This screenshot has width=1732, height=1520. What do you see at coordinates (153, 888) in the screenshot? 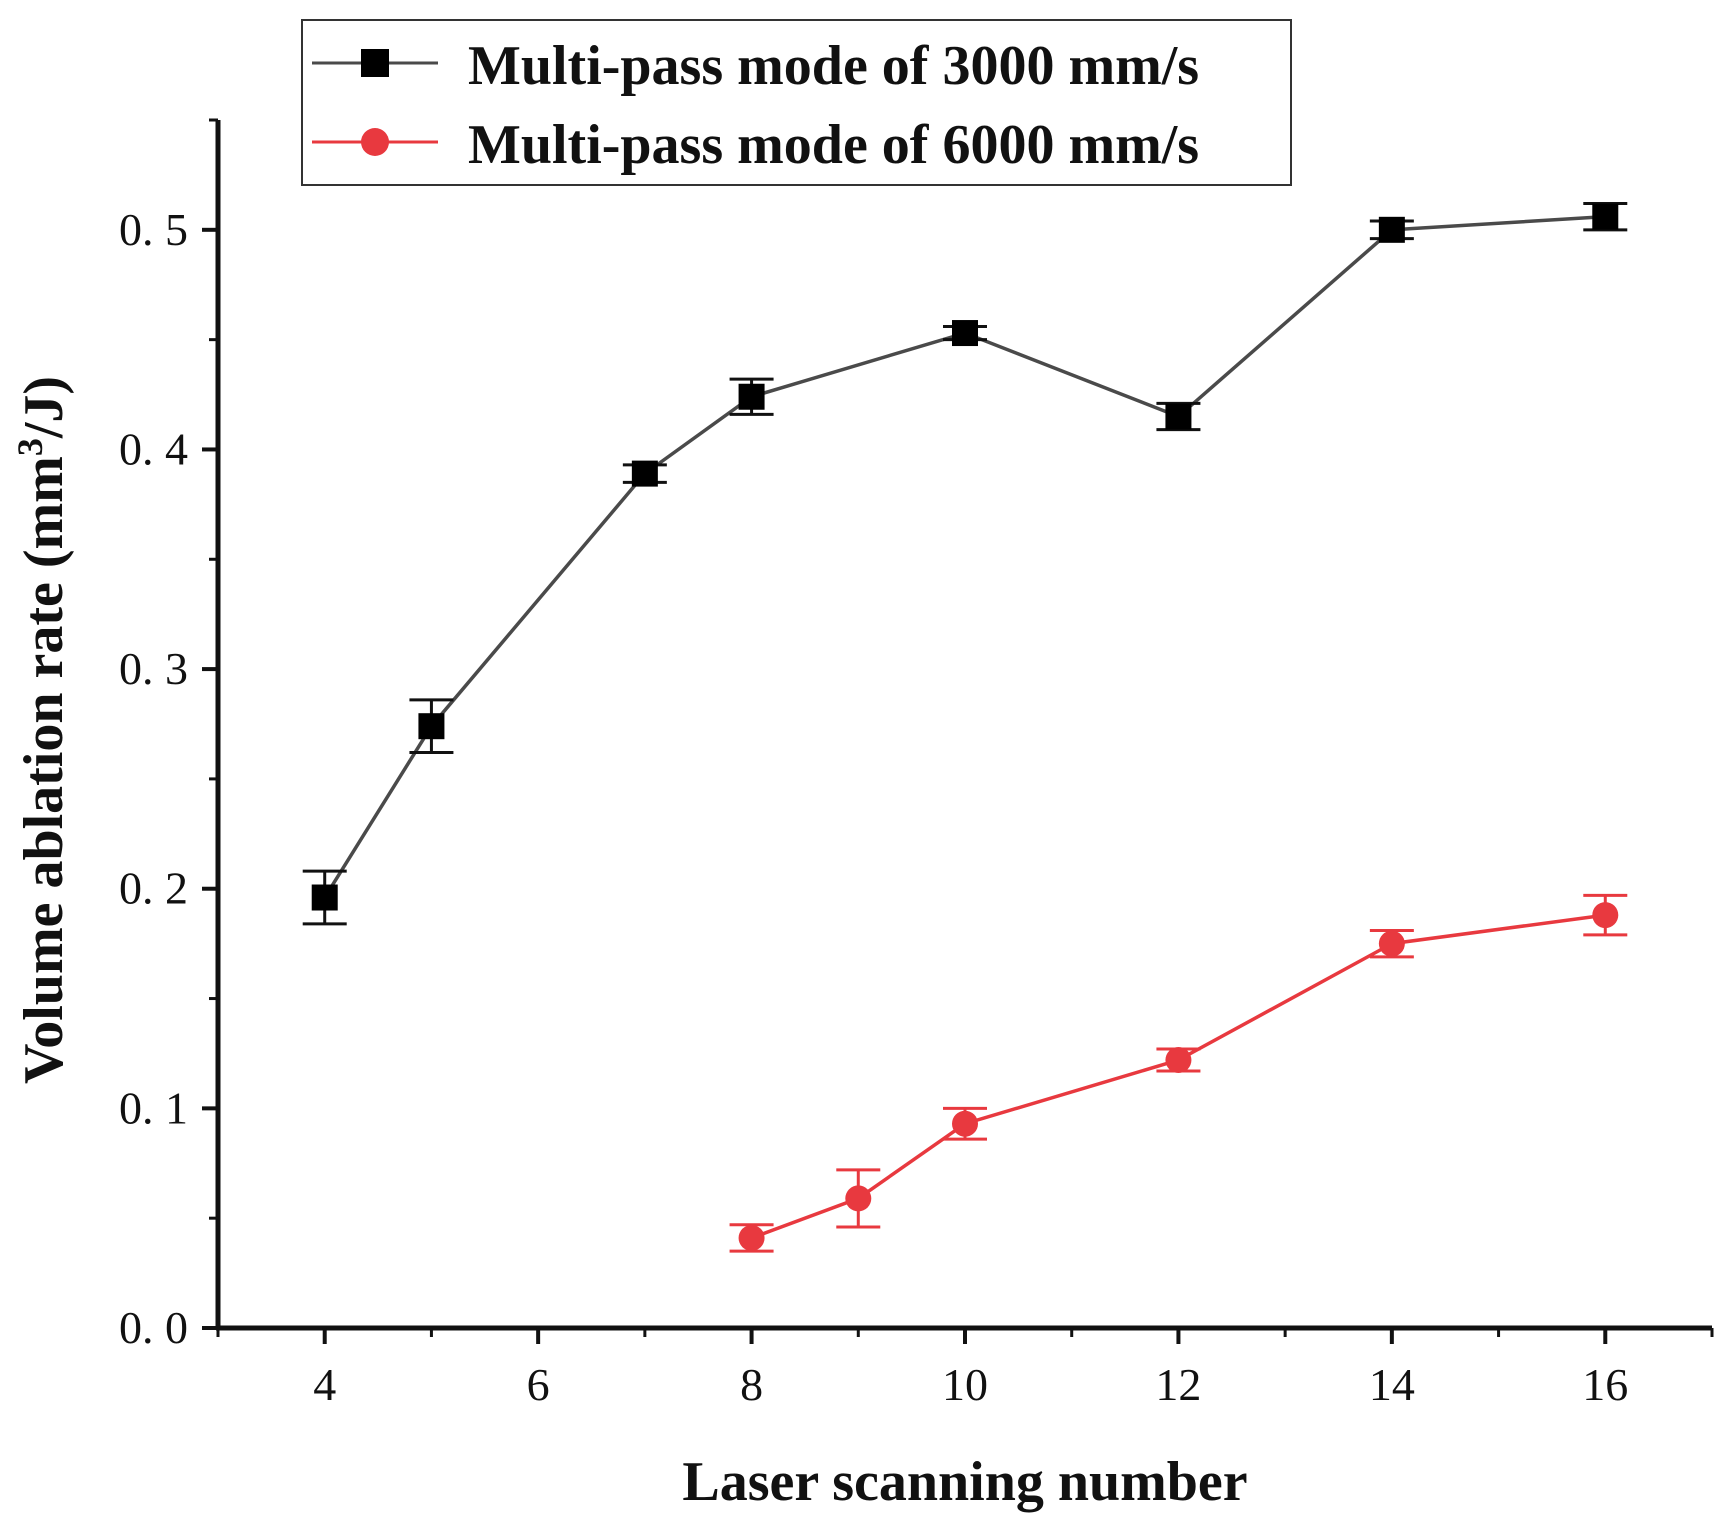
I see `y-tick-label: 0. 2` at bounding box center [153, 888].